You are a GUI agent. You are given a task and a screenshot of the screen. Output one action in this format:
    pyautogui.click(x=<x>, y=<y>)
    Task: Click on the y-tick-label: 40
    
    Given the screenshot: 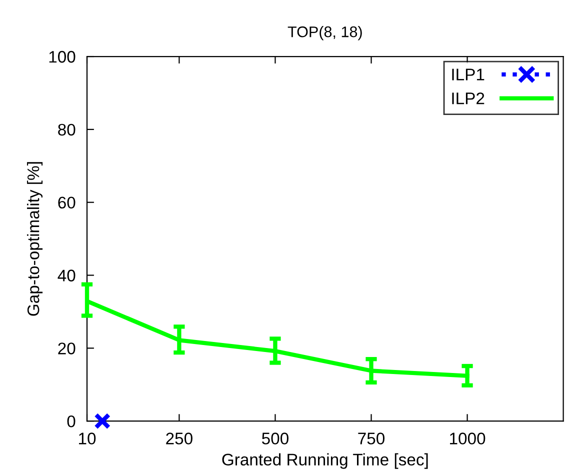 What is the action you would take?
    pyautogui.click(x=67, y=276)
    